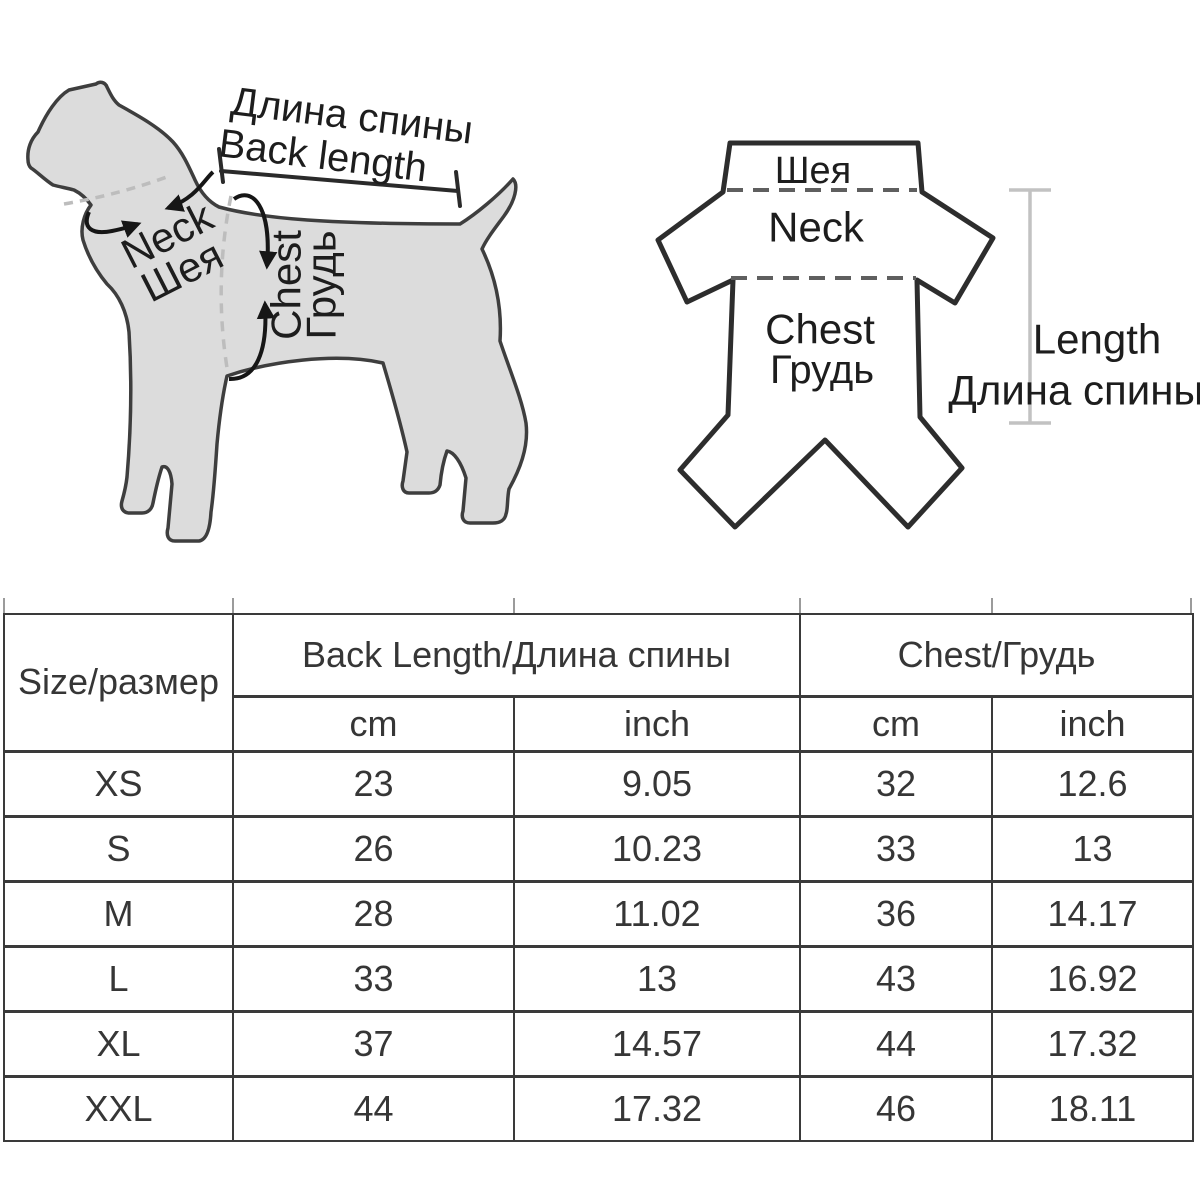 The height and width of the screenshot is (1200, 1200). I want to click on table-row-s: S 26 10.23 33 13, so click(599, 848).